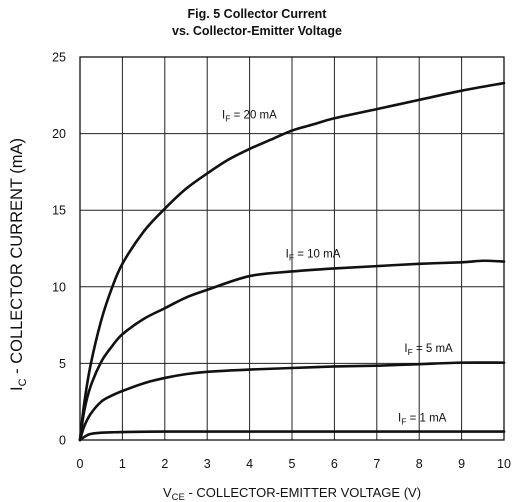  I want to click on series-label-rest: = 20 mA, so click(253, 115).